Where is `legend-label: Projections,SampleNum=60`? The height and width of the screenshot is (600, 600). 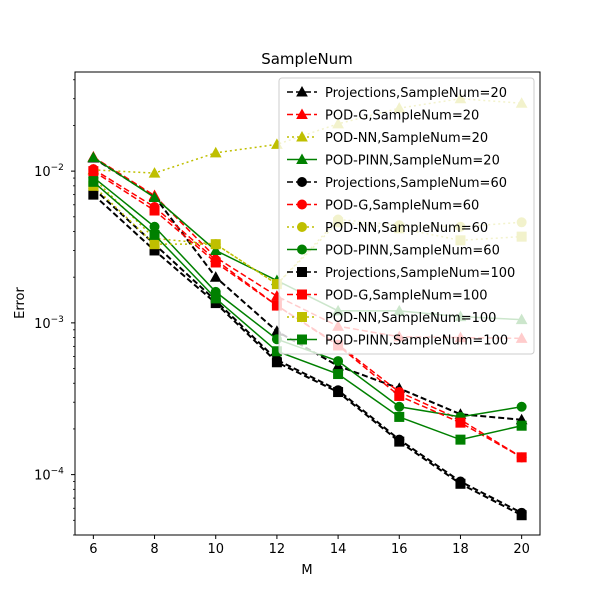
legend-label: Projections,SampleNum=60 is located at coordinates (416, 183).